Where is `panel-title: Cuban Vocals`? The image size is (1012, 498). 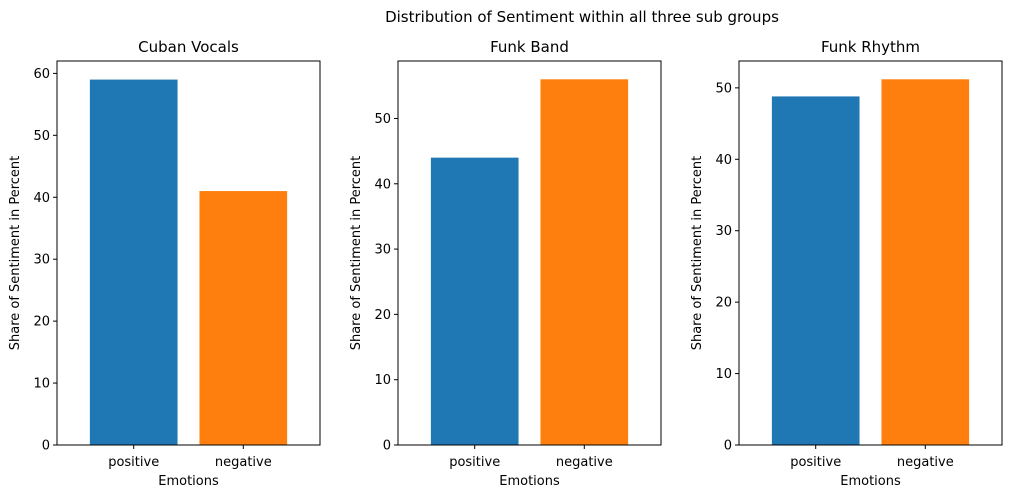 panel-title: Cuban Vocals is located at coordinates (188, 47).